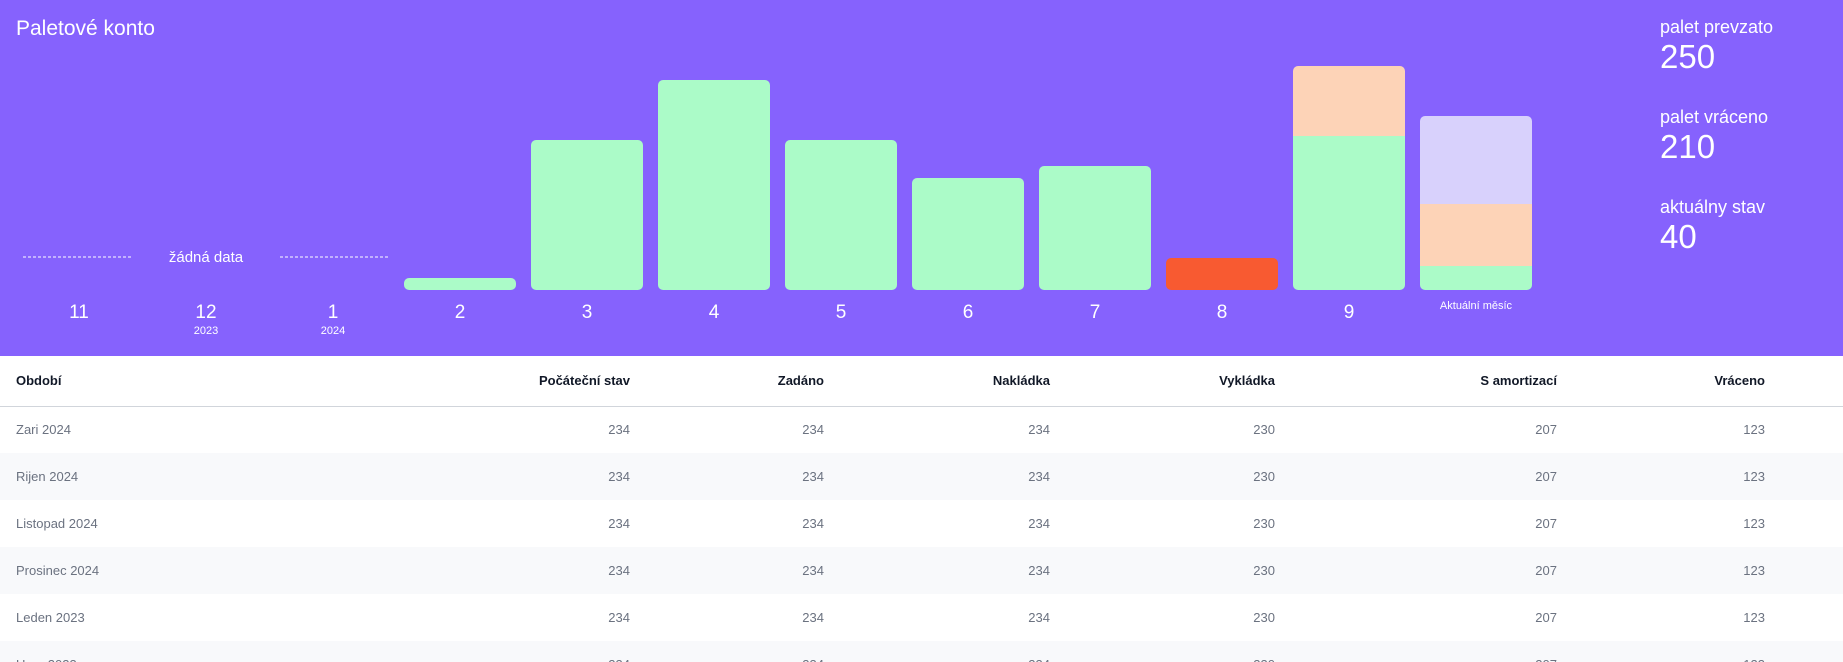 The width and height of the screenshot is (1843, 662). I want to click on stat-received: palet prevzato 250, so click(1745, 61).